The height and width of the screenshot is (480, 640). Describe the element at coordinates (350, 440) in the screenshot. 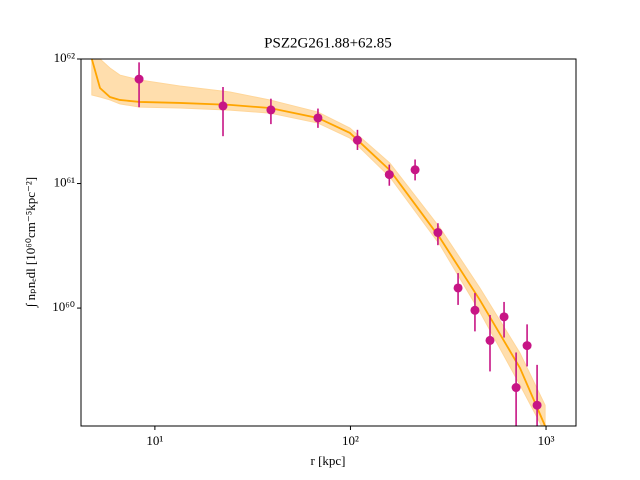

I see `x-tick-label: 10²` at that location.